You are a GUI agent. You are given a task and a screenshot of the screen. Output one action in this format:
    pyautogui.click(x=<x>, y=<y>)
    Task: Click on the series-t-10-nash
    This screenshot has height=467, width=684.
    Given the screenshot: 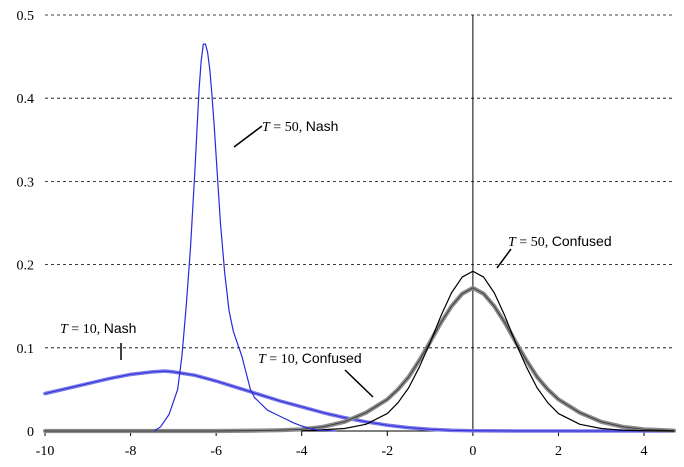 What is the action you would take?
    pyautogui.click(x=359, y=401)
    